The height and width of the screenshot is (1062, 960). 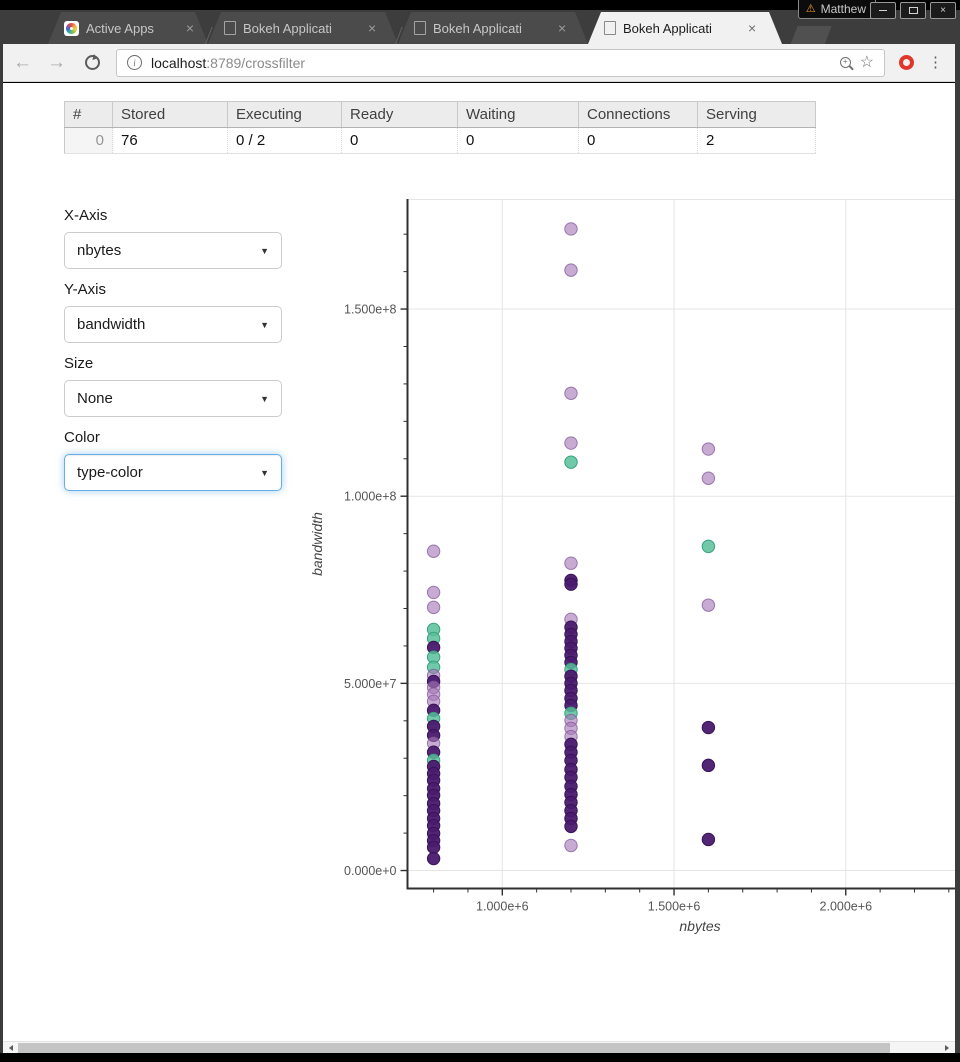 I want to click on cell-ready: 0, so click(x=399, y=140).